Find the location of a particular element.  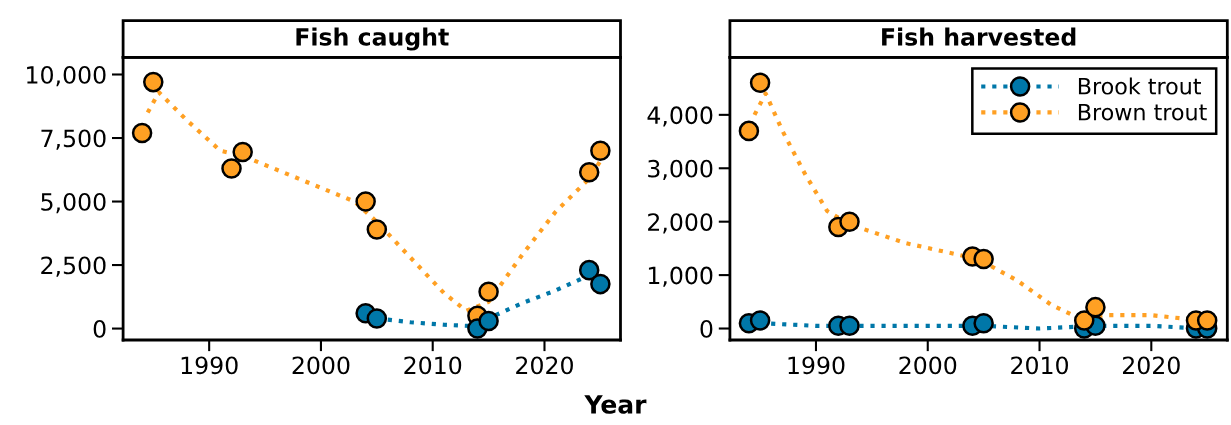

y-tick-label: 2,500 is located at coordinates (73, 266).